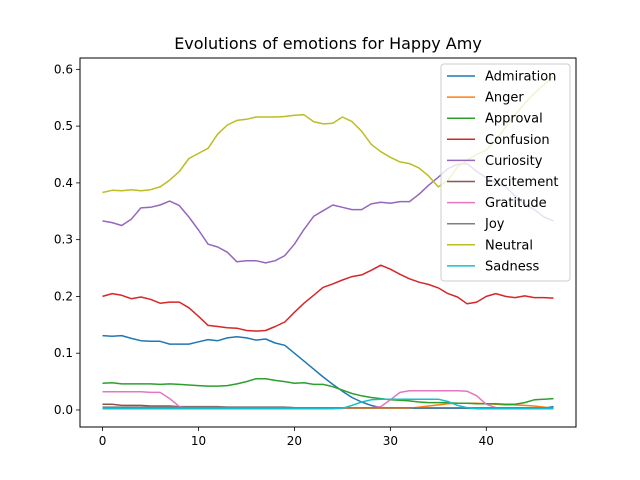  Describe the element at coordinates (63, 410) in the screenshot. I see `y-tick-label: 0.0` at that location.